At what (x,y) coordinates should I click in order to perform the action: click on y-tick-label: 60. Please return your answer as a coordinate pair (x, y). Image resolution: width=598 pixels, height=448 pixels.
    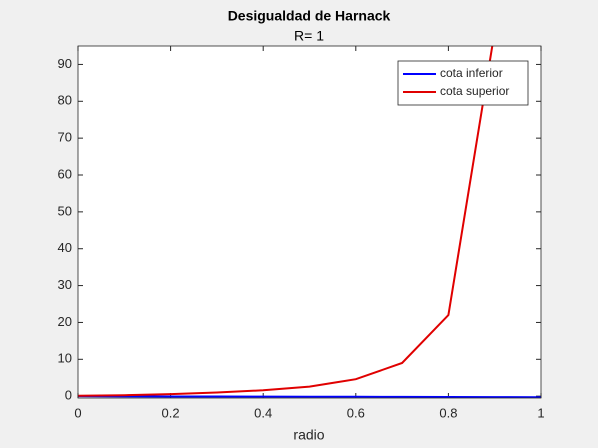
    Looking at the image, I should click on (65, 173).